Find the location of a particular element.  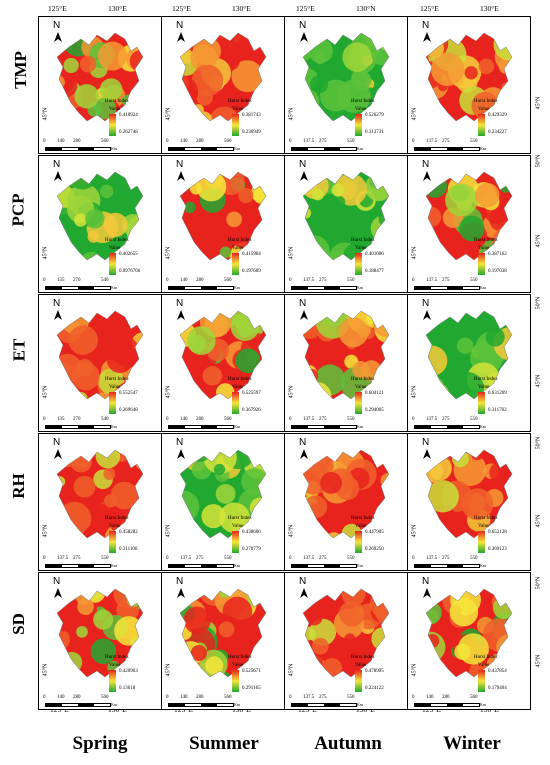

legend-low-value: 0.197038 is located at coordinates (497, 271).